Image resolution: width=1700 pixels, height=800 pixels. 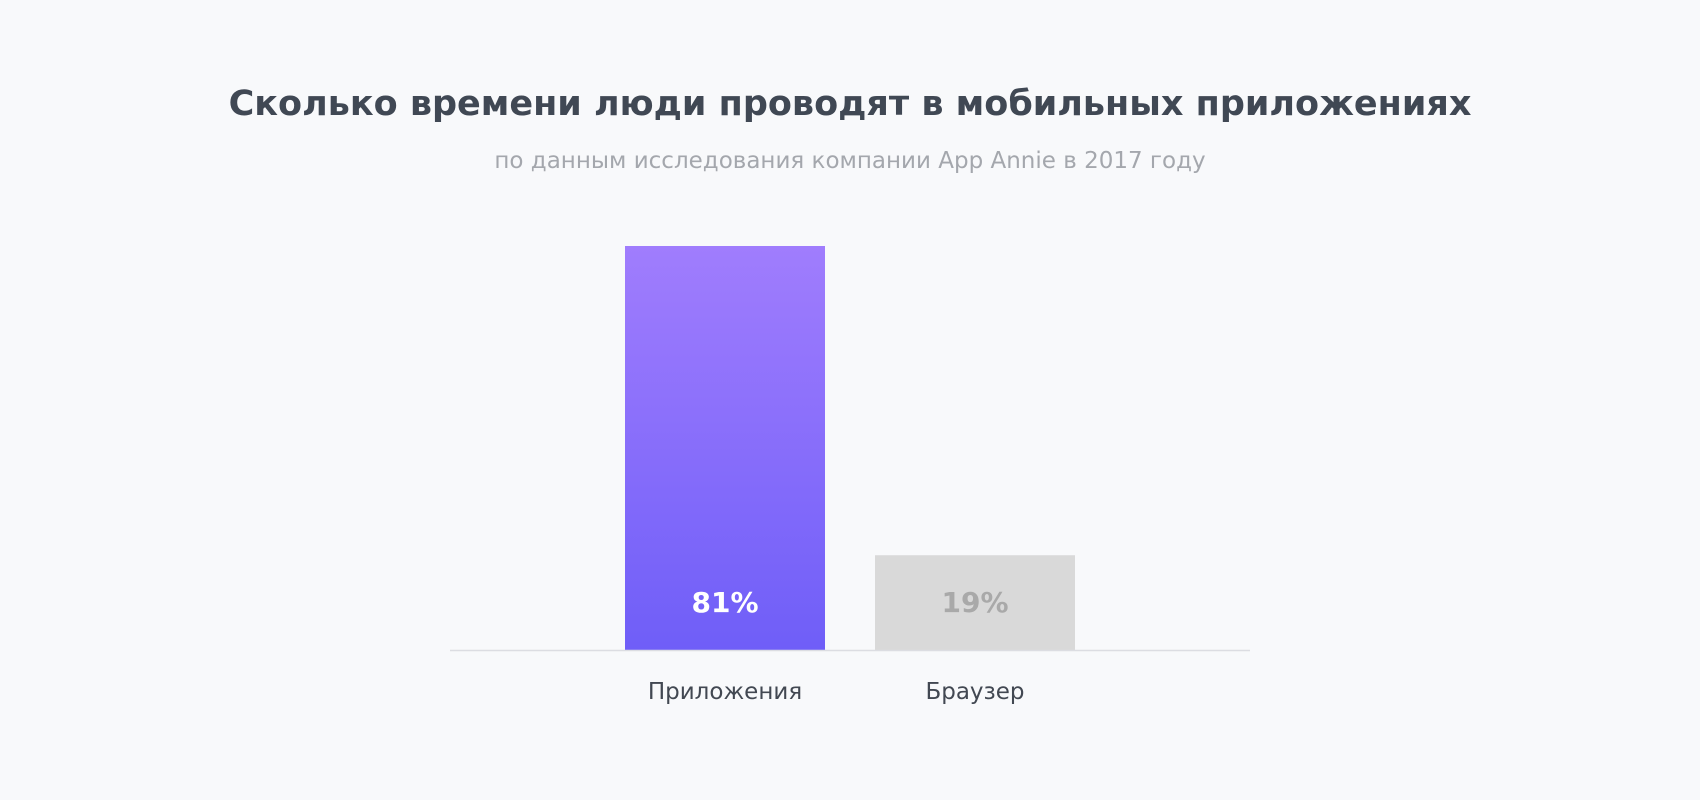 What do you see at coordinates (724, 602) in the screenshot?
I see `value-label-apps: 81%` at bounding box center [724, 602].